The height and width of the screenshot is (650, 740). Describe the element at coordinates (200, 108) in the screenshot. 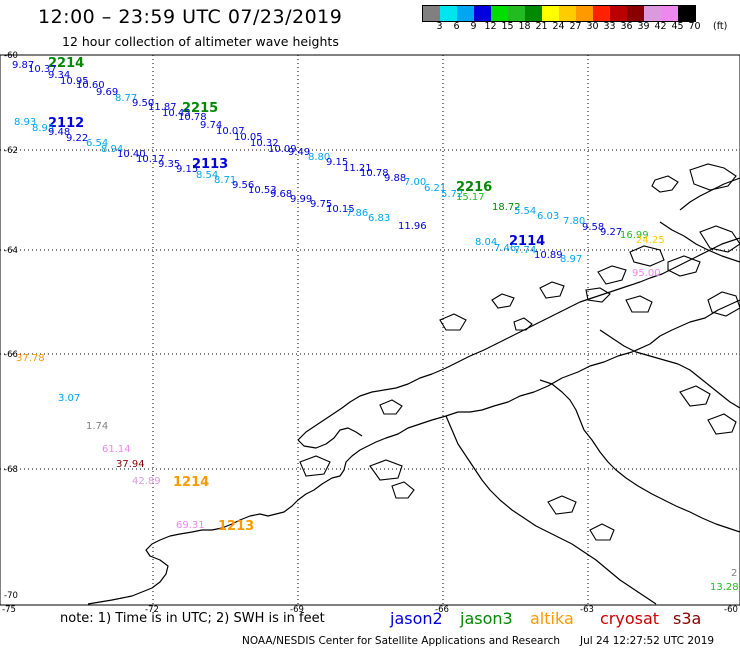

I see `pass-label-2215: 2215` at that location.